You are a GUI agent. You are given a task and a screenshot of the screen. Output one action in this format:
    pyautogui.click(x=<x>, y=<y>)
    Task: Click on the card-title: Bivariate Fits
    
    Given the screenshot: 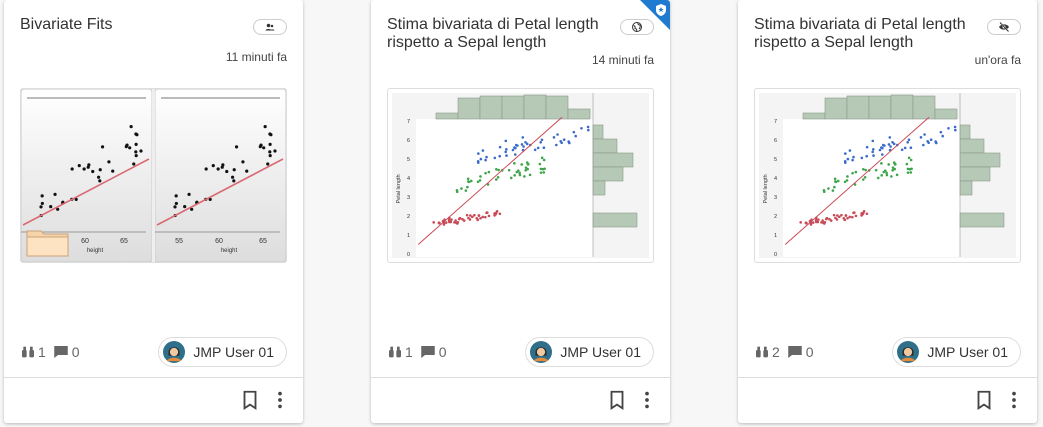 What is the action you would take?
    pyautogui.click(x=66, y=24)
    